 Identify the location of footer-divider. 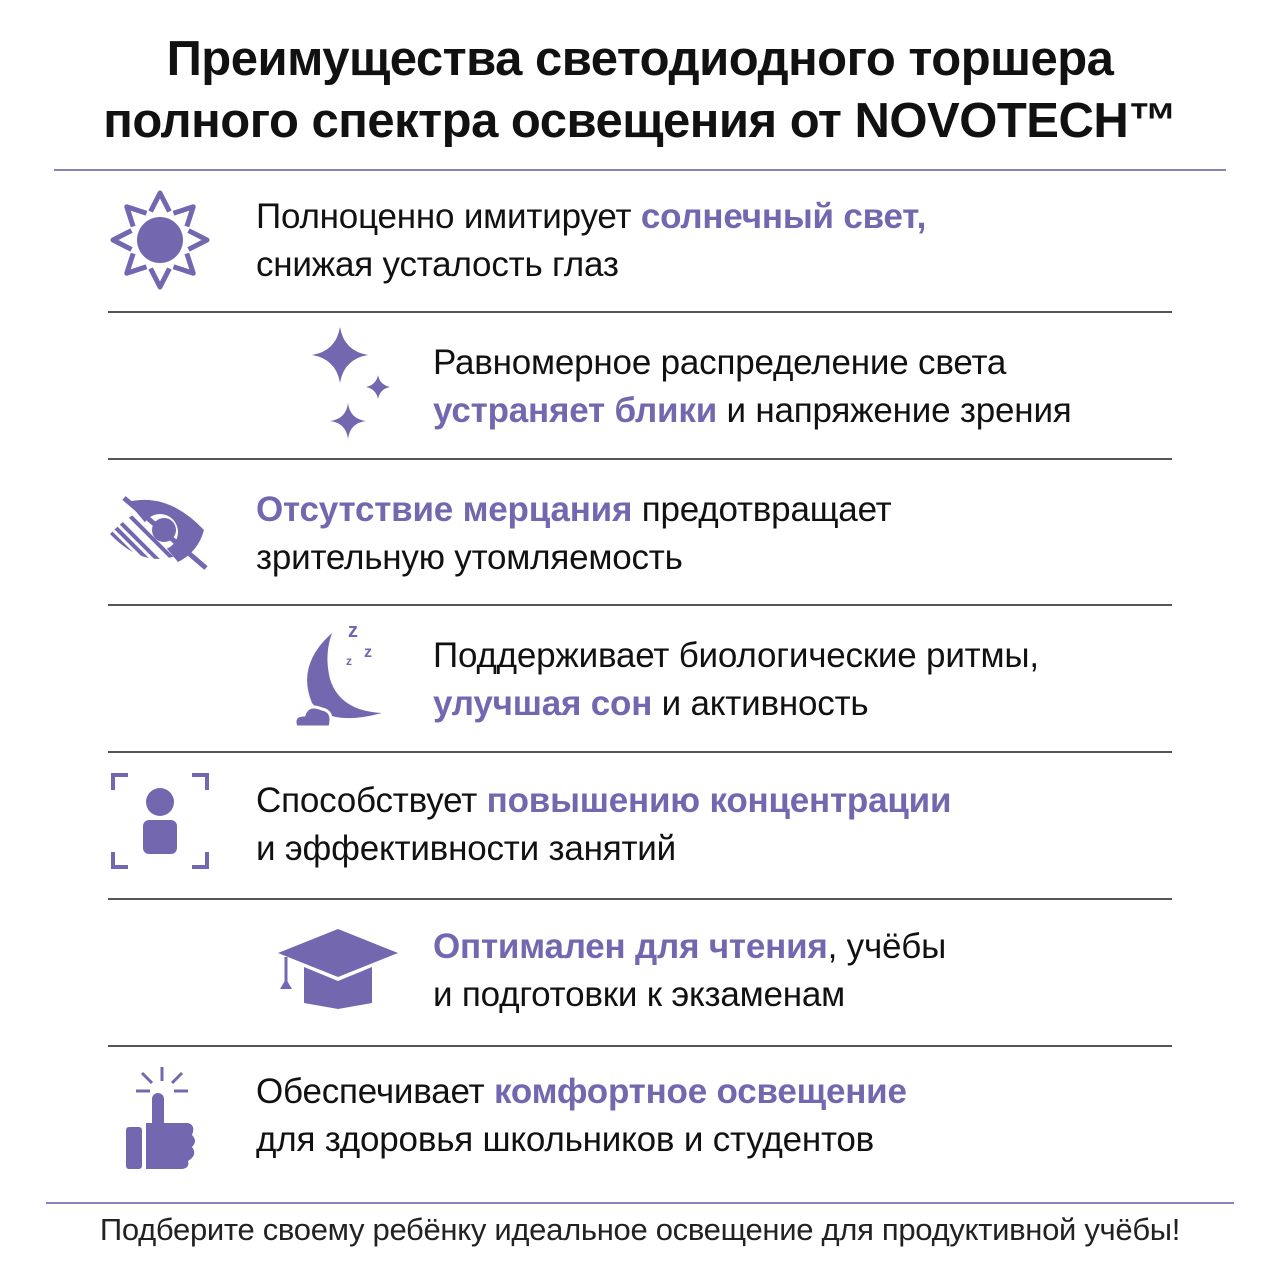
(640, 1203).